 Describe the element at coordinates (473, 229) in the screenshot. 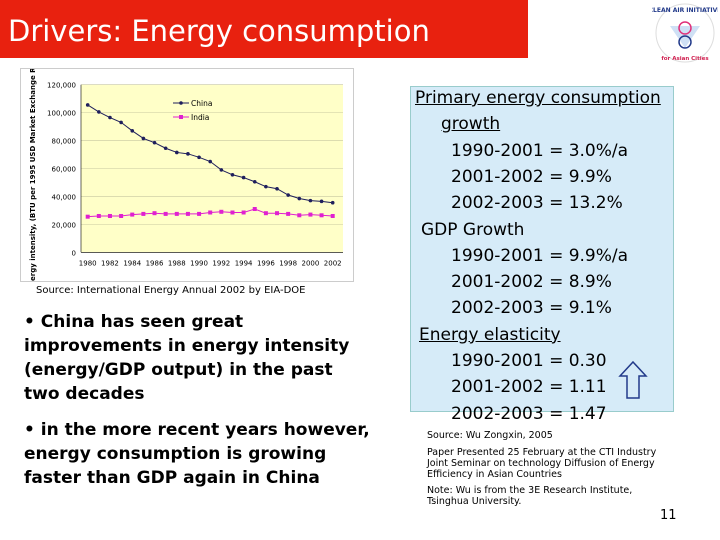

I see `panel-line: GDP Growth` at that location.